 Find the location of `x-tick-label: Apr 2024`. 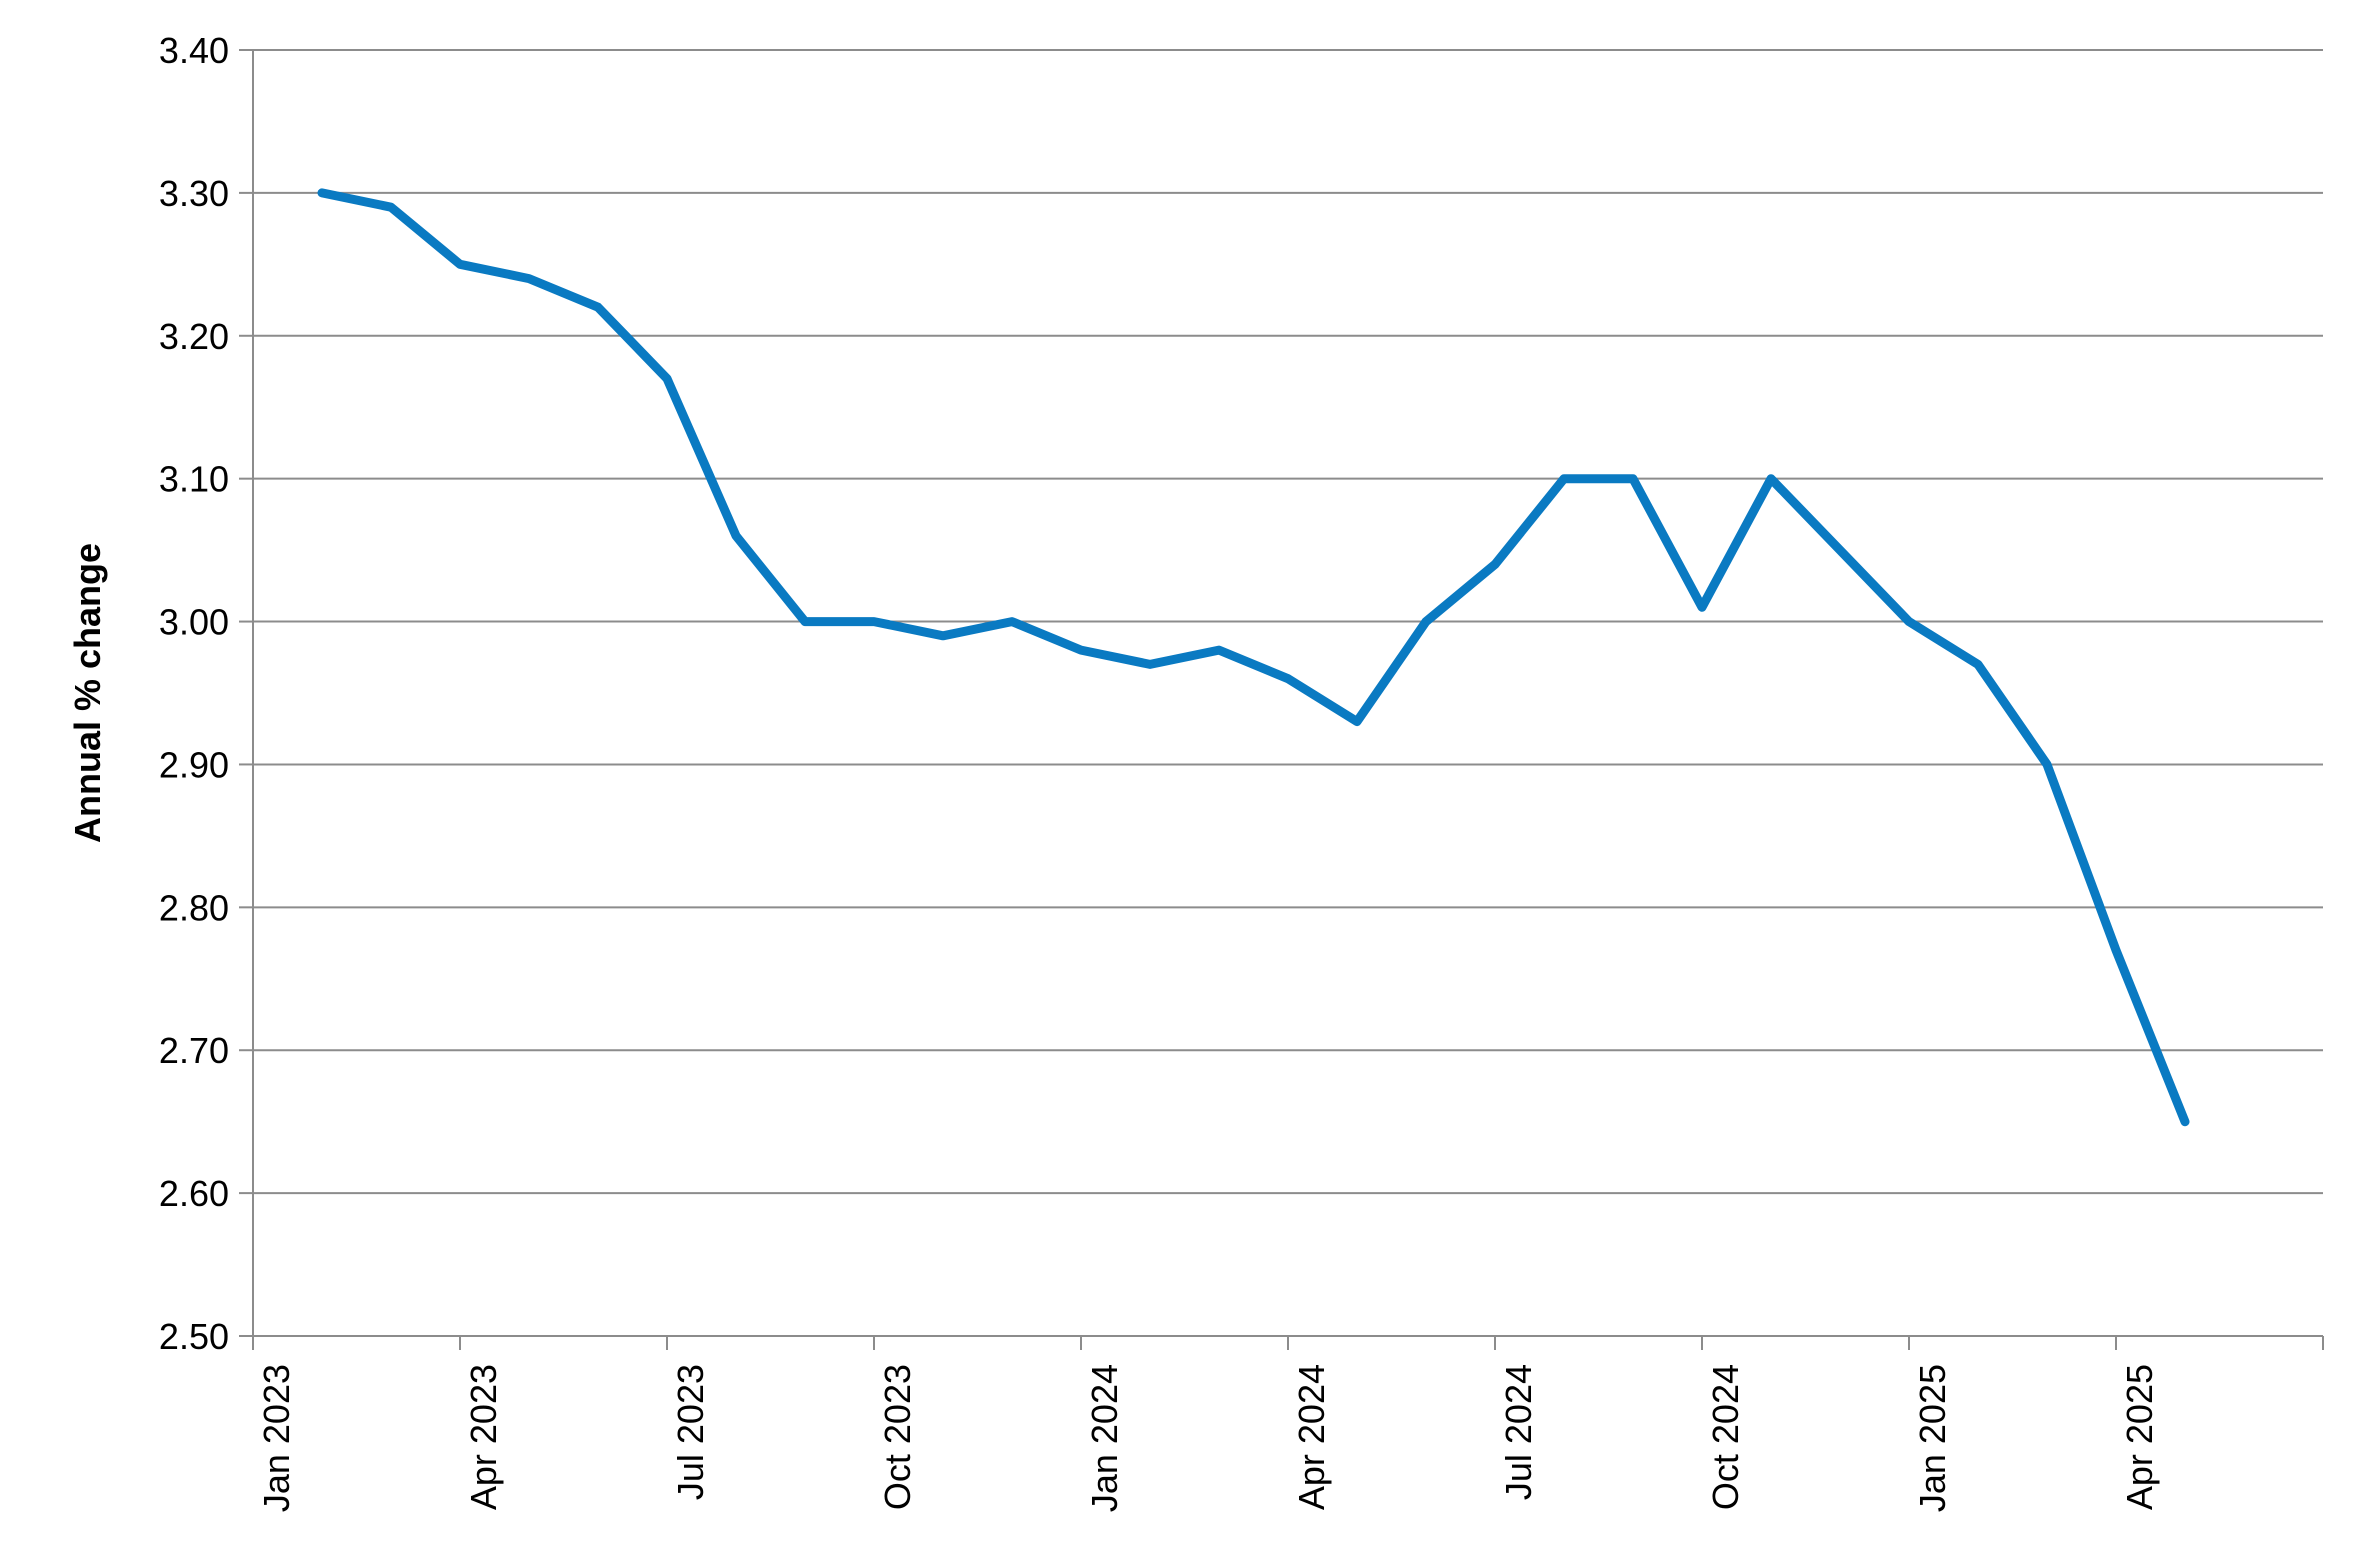

x-tick-label: Apr 2024 is located at coordinates (1311, 1437).